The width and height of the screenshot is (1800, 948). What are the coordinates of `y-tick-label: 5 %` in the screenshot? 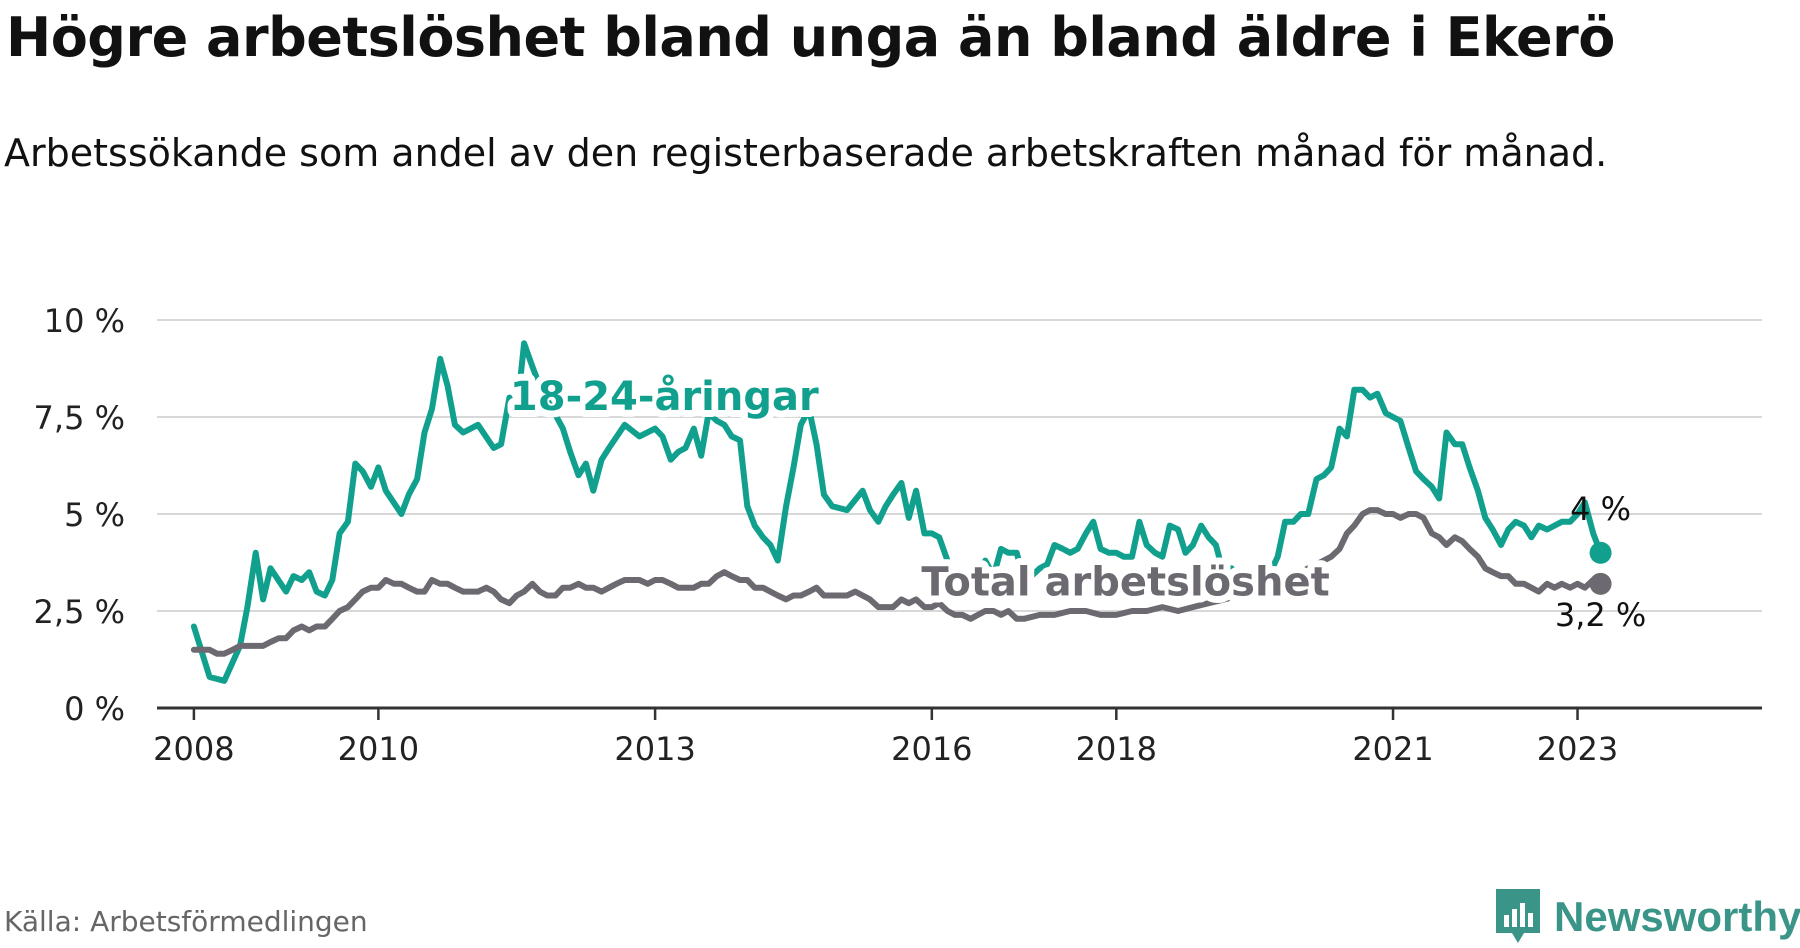 It's located at (94, 515).